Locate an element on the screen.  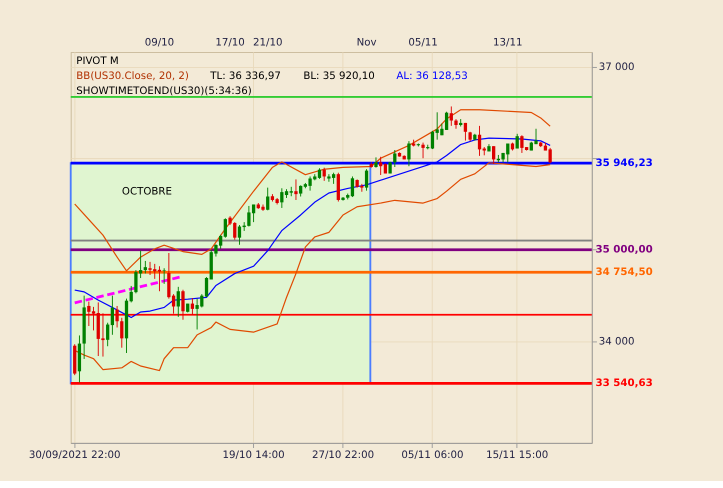
x-tick-label: 30/09/2021 22:00 is located at coordinates (74, 456).